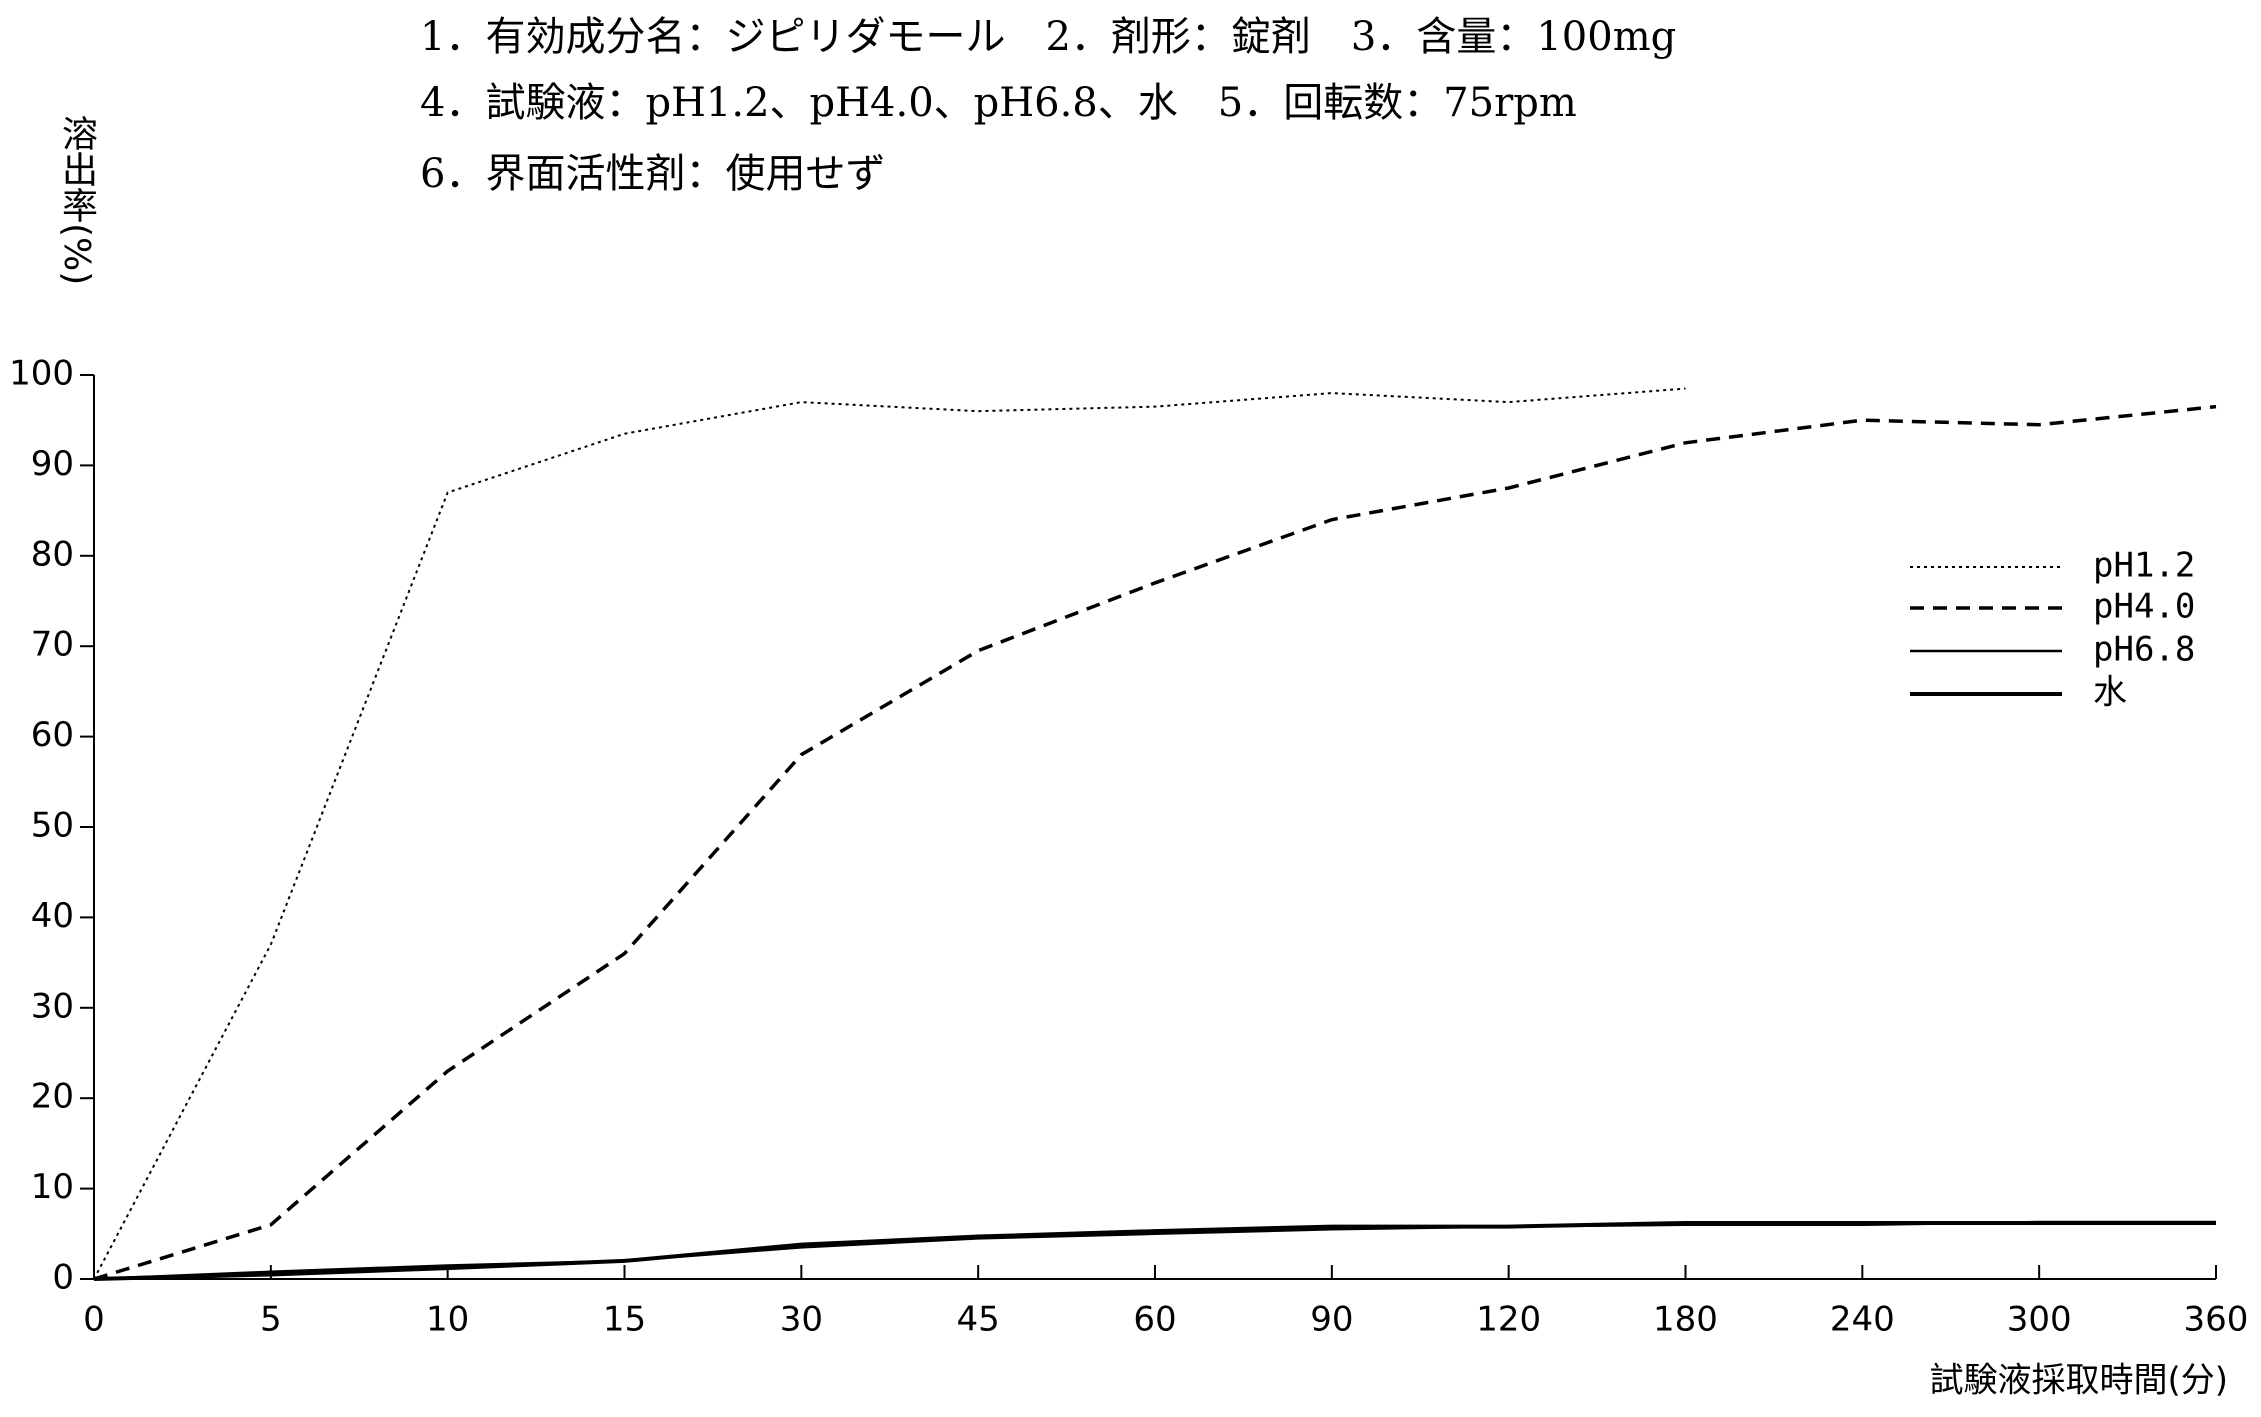 The width and height of the screenshot is (2261, 1417). What do you see at coordinates (52, 826) in the screenshot?
I see `y-tick-label: 50` at bounding box center [52, 826].